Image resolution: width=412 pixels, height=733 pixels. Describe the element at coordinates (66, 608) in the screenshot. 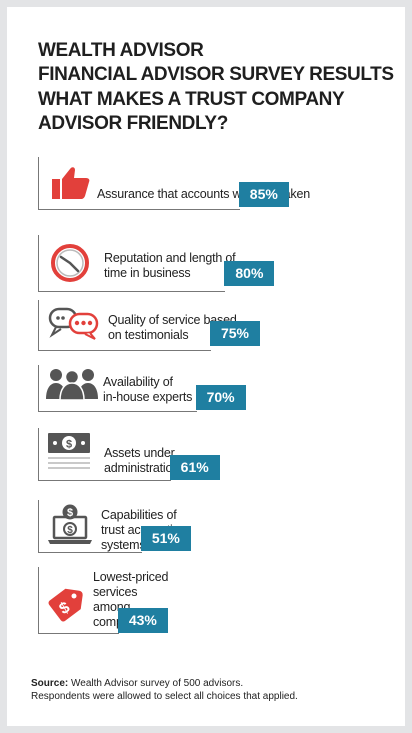

I see `price-tag-icon: $` at that location.